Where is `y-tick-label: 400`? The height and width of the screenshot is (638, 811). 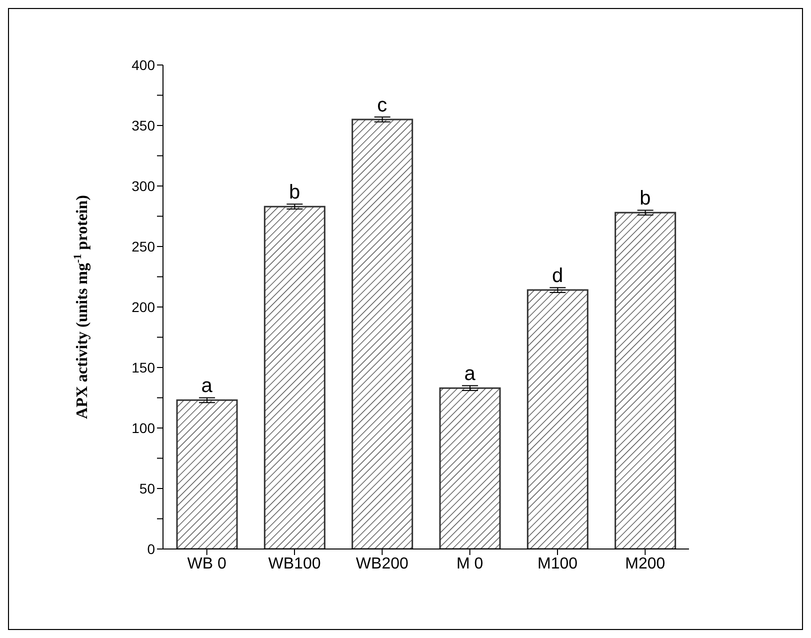
y-tick-label: 400 is located at coordinates (144, 64).